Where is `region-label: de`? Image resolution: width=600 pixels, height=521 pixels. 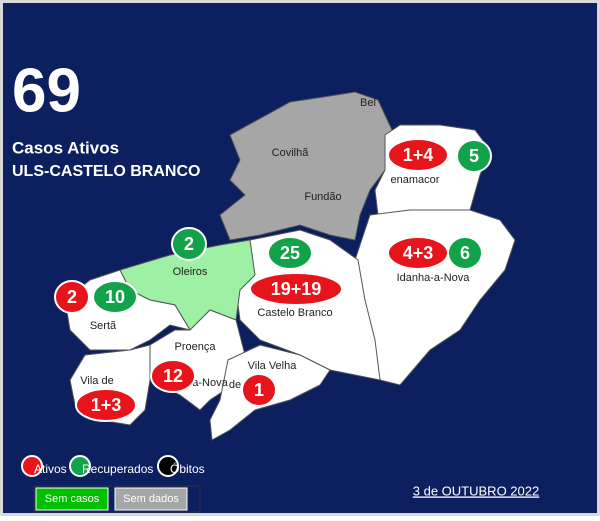
region-label: de is located at coordinates (235, 385).